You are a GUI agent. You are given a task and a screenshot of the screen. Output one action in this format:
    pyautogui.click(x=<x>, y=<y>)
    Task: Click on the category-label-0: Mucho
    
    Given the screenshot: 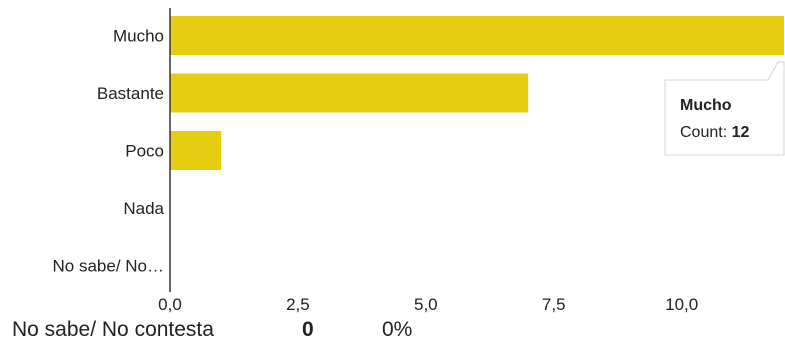 What is the action you would take?
    pyautogui.click(x=138, y=36)
    